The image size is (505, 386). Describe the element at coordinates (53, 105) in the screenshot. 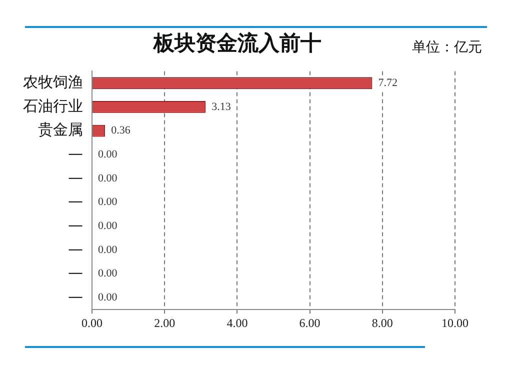

I see `y-tick-label: 石油行业` at that location.